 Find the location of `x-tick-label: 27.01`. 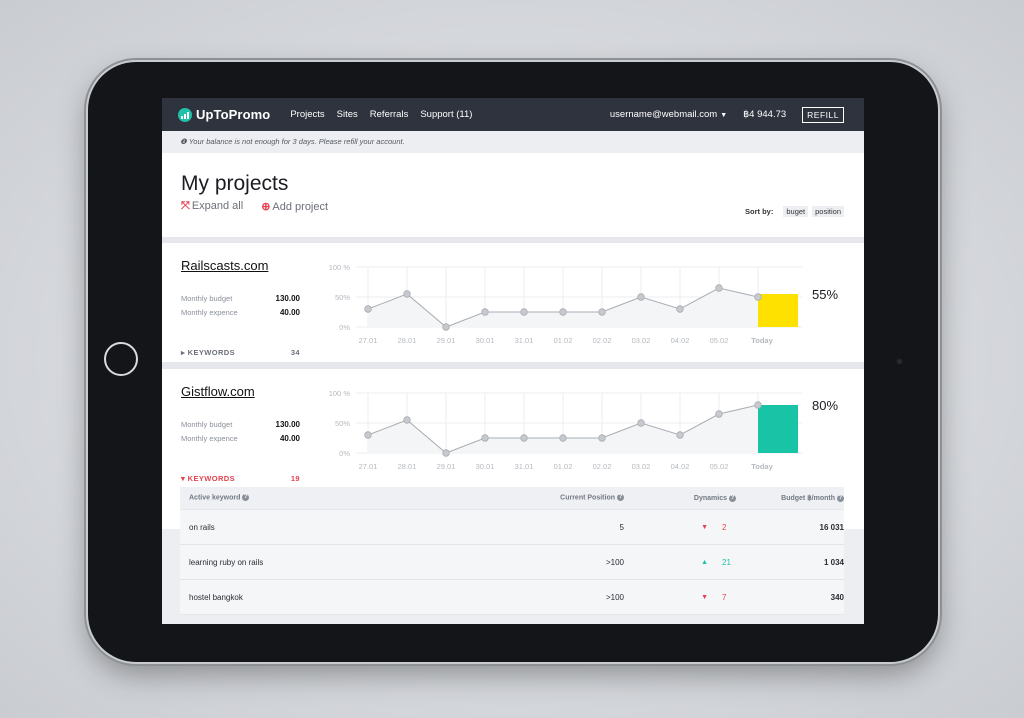

x-tick-label: 27.01 is located at coordinates (368, 466).